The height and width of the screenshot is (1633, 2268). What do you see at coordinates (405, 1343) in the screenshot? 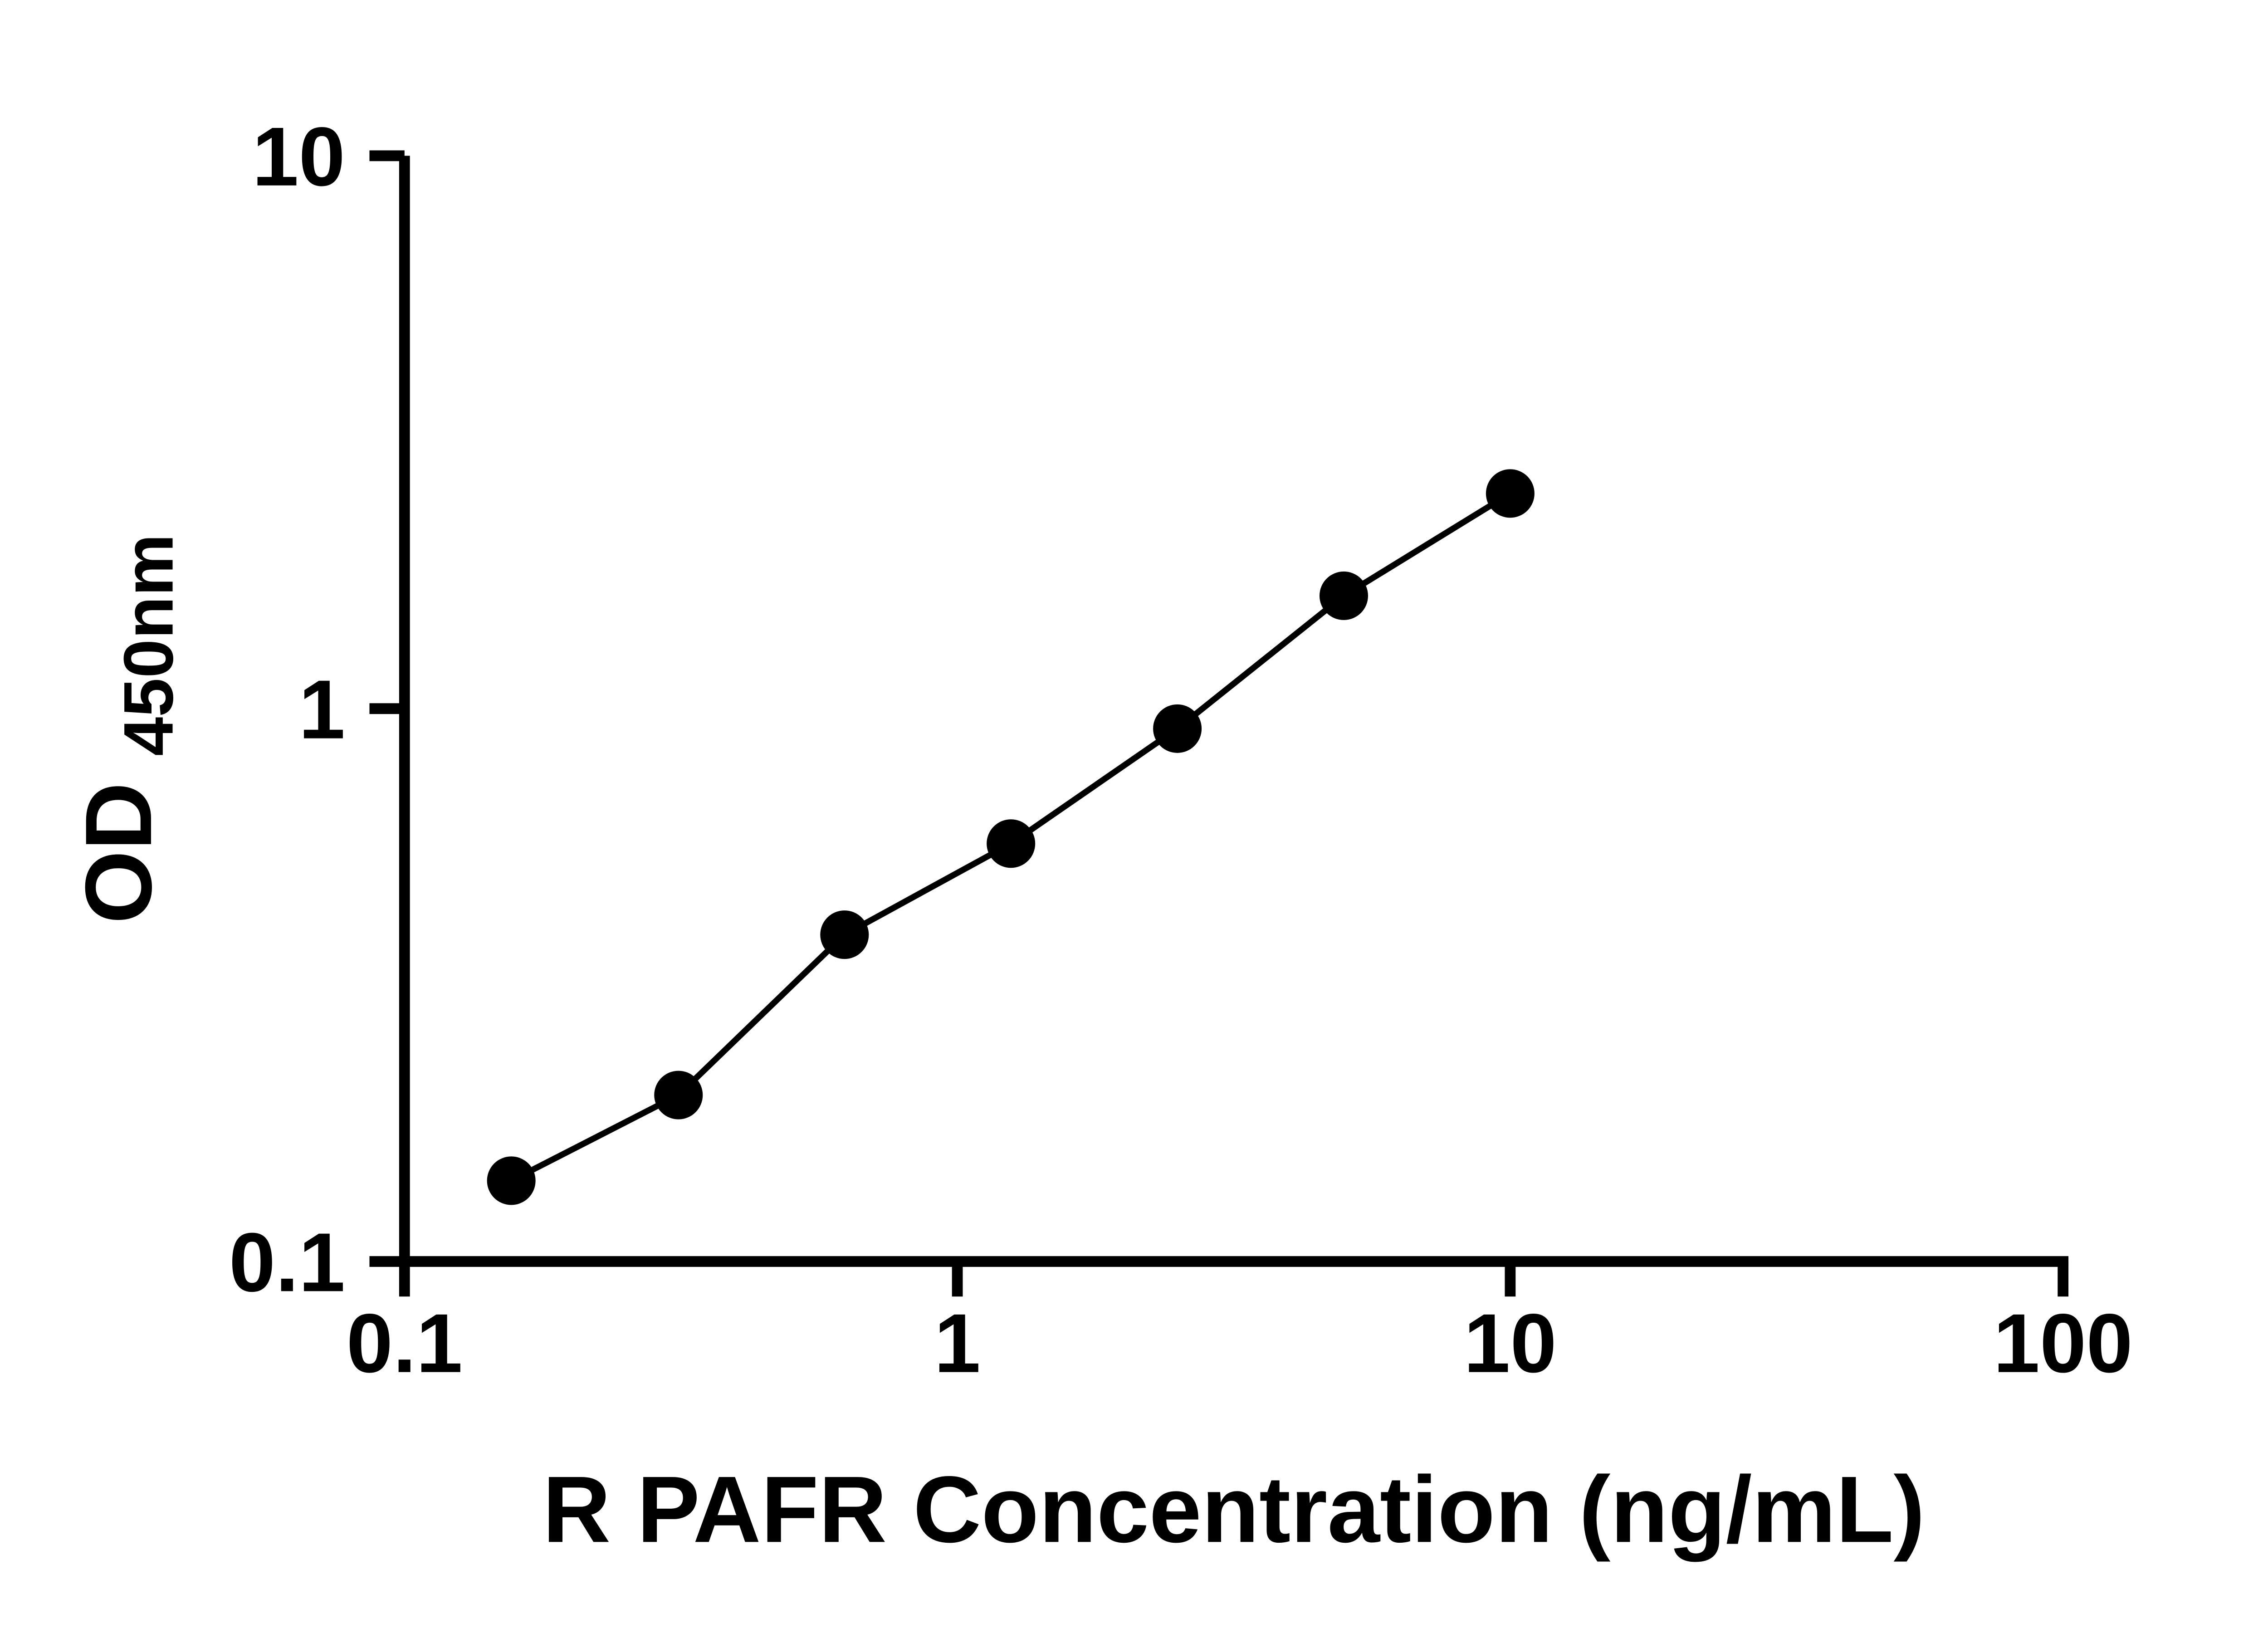
I see `x-axis-tick-label: 0.1` at bounding box center [405, 1343].